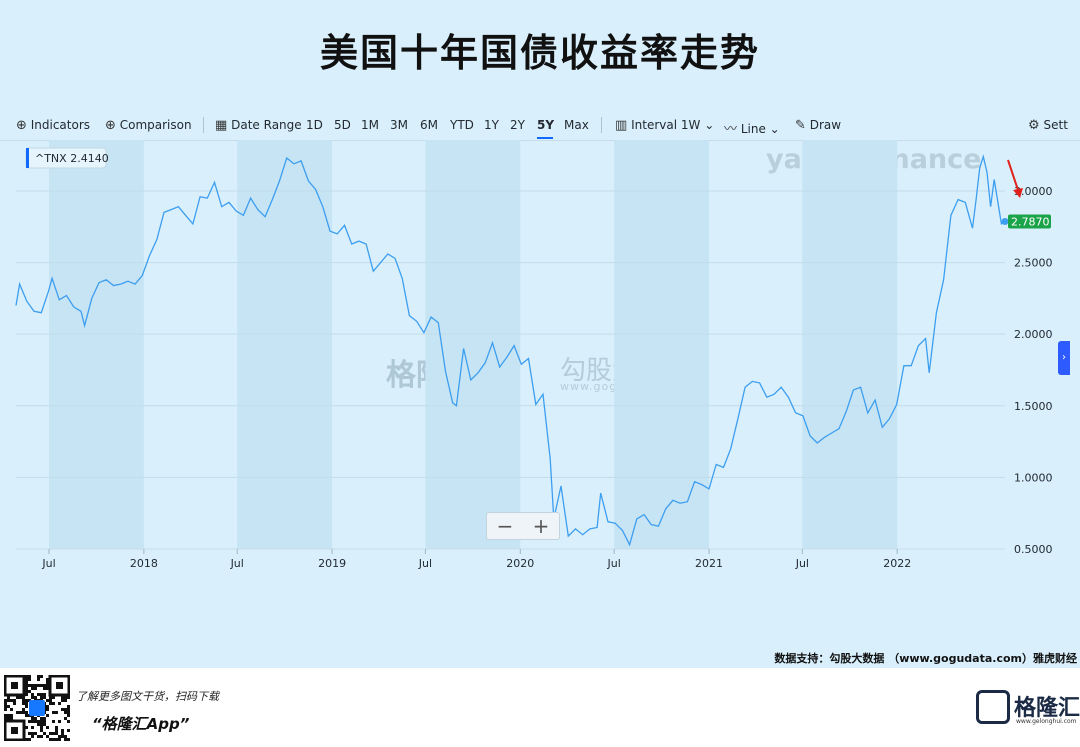 The height and width of the screenshot is (747, 1080). What do you see at coordinates (925, 658) in the screenshot?
I see `source-note: 数据支持：勾股大数据 （www.gogudata.com）雅虎财经` at bounding box center [925, 658].